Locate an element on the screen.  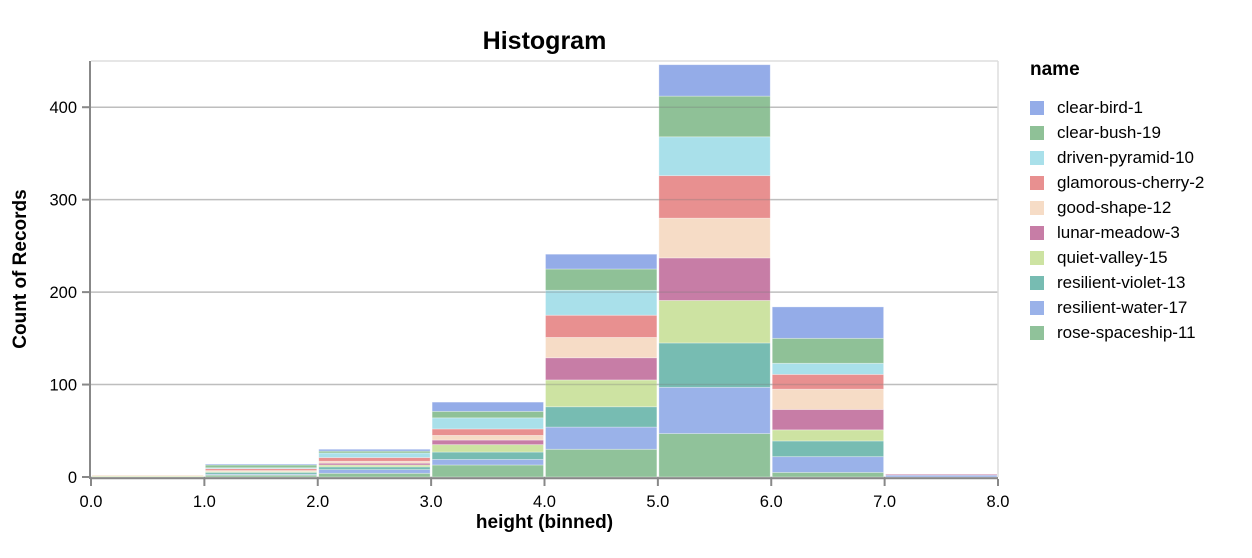
legend-item-label: resilient-water-17 is located at coordinates (1122, 307).